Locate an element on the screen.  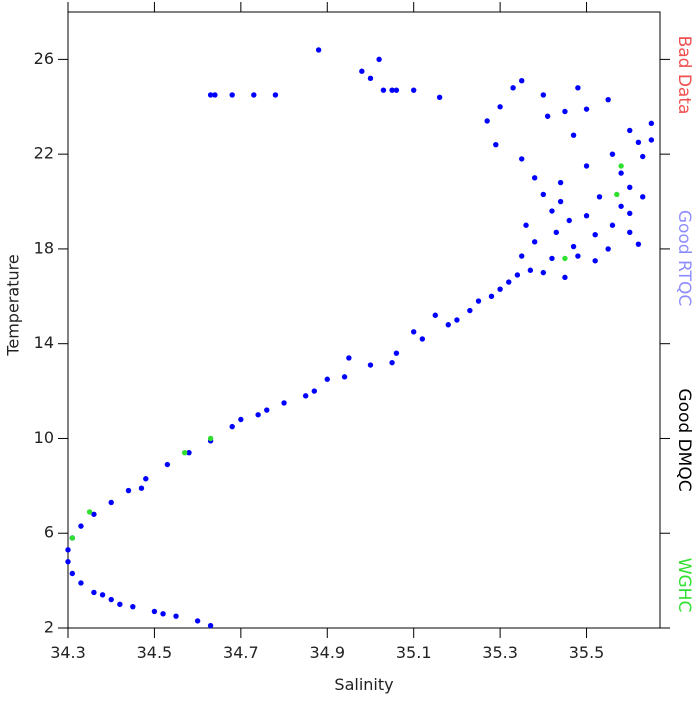
y-tick-label: 22 is located at coordinates (44, 153).